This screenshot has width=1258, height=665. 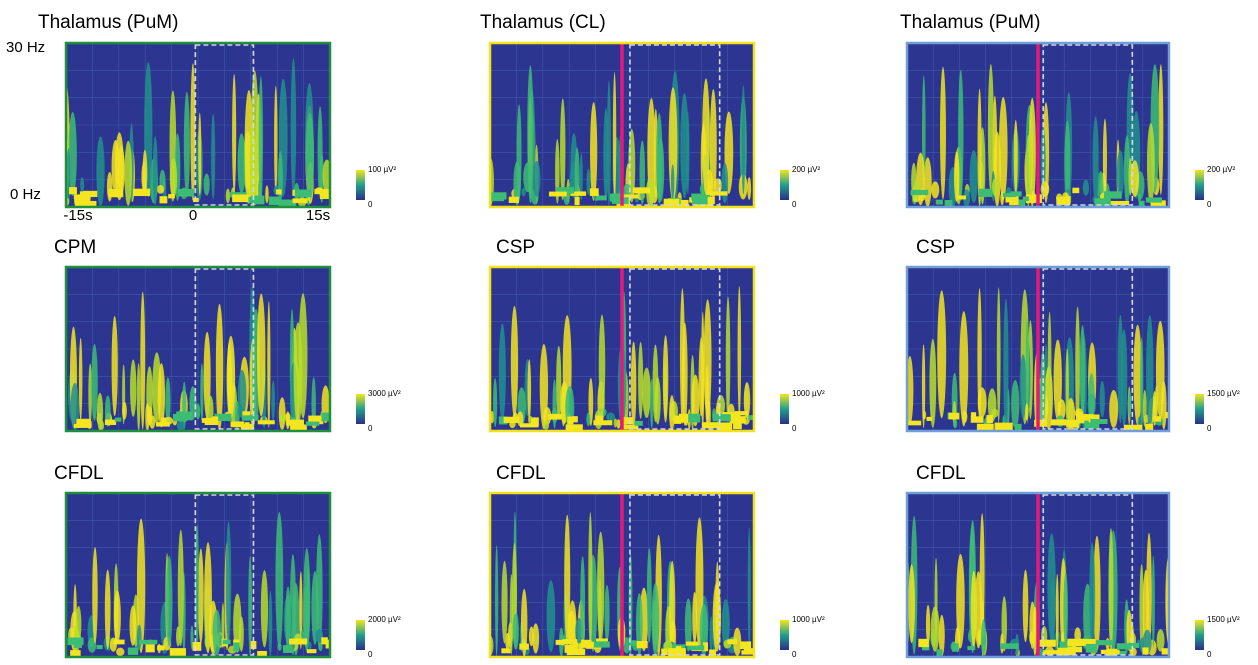 I want to click on colorbar-max: 1000 µV², so click(x=808, y=619).